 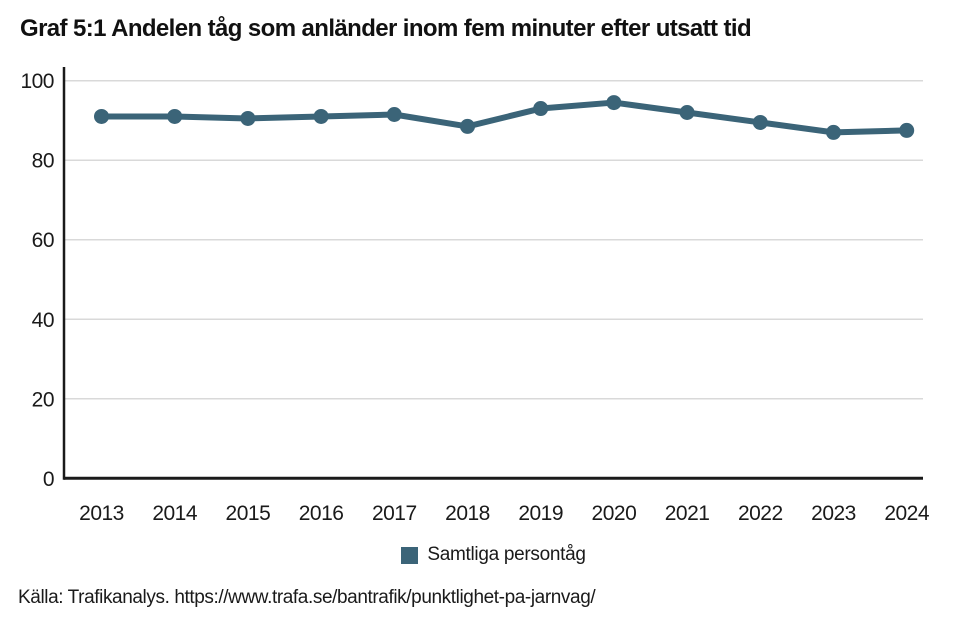 I want to click on x-tick-label: 2019, so click(x=540, y=513).